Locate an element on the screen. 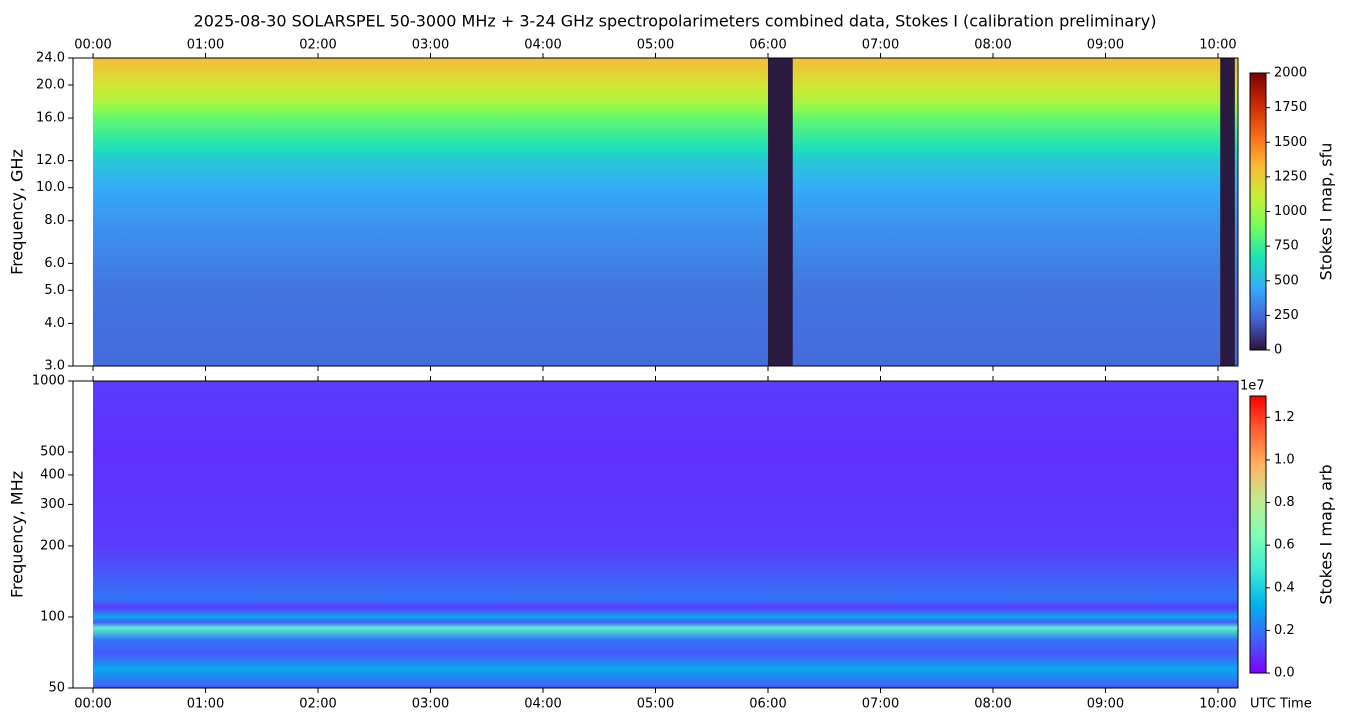 This screenshot has height=725, width=1350. colorbar-tick-label: 1.0 is located at coordinates (1284, 459).